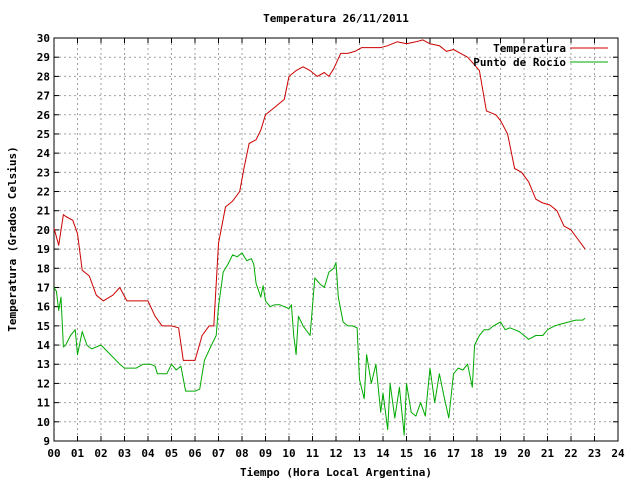 The width and height of the screenshot is (640, 480). What do you see at coordinates (43, 192) in the screenshot?
I see `y-tick-label: 22` at bounding box center [43, 192].